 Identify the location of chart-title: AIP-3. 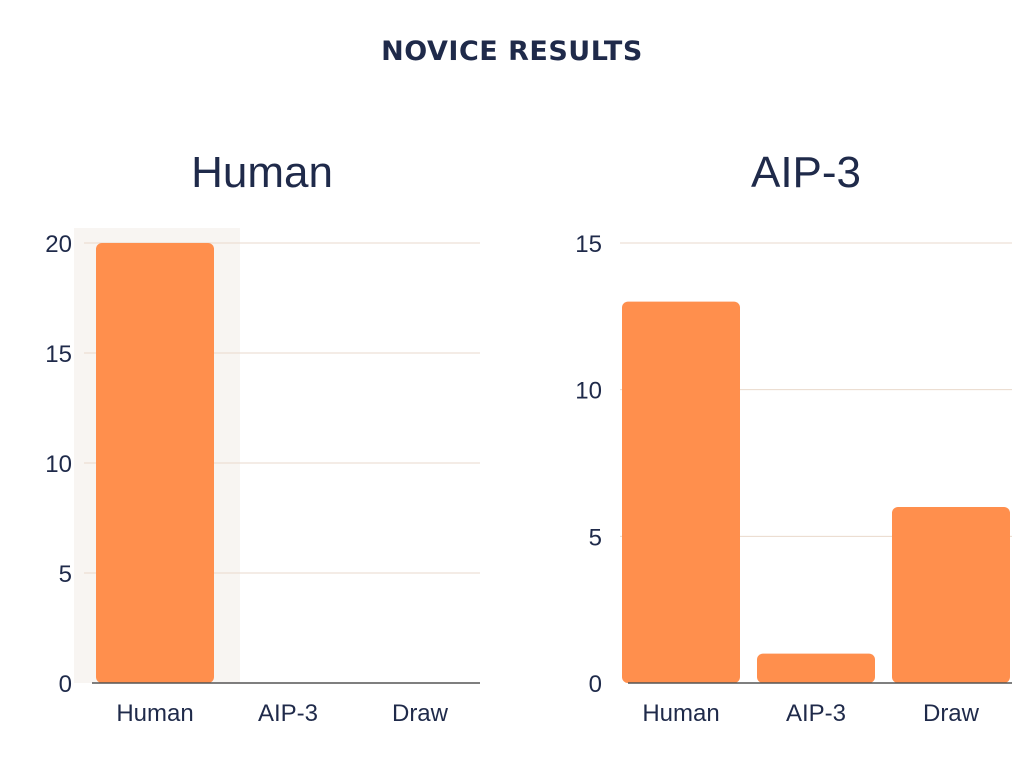
(806, 172).